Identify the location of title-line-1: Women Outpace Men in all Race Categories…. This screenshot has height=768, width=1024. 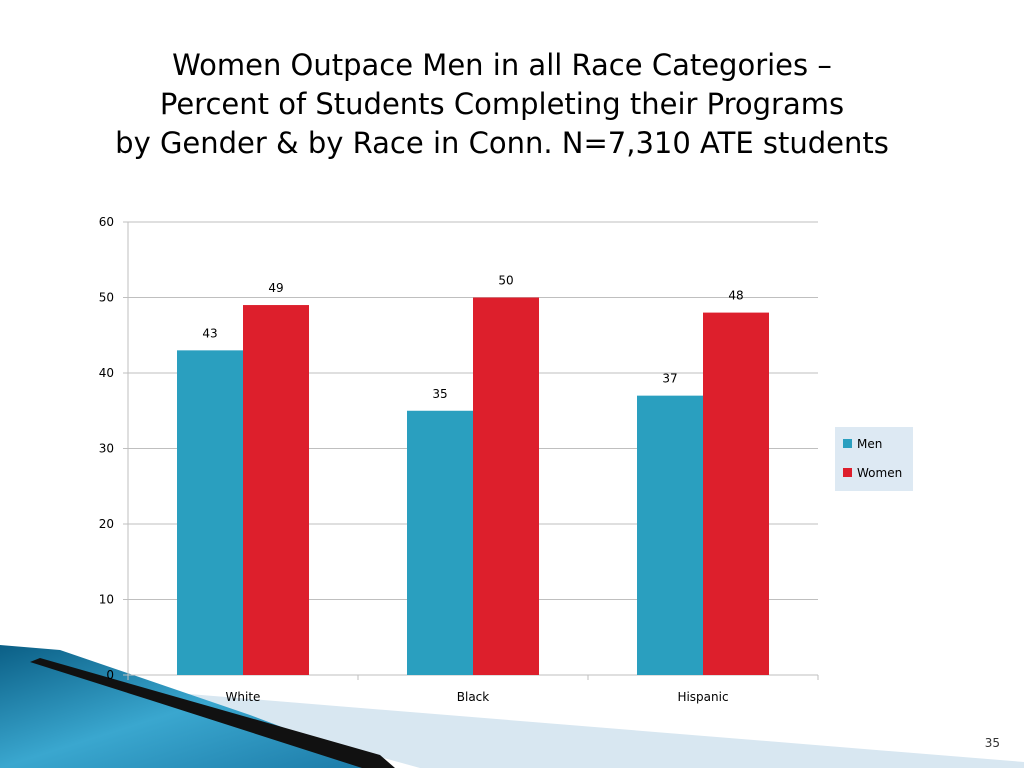
(502, 65).